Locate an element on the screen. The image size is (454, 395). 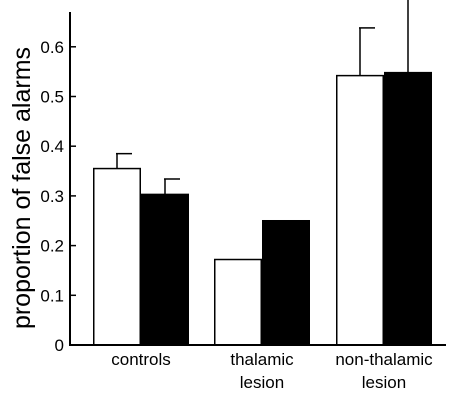
bar-series1-cat3 is located at coordinates (360, 210).